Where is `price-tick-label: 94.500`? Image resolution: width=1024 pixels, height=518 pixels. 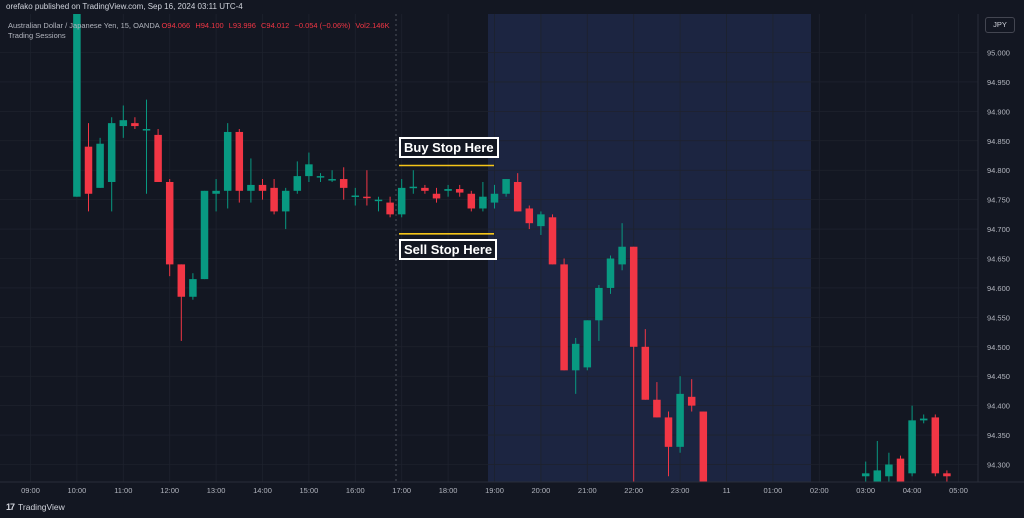 price-tick-label: 94.500 is located at coordinates (998, 347).